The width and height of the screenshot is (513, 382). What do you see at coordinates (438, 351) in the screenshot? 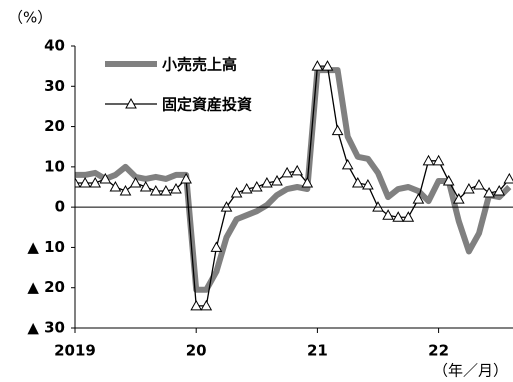
I see `x-tick-label: 22` at bounding box center [438, 351].